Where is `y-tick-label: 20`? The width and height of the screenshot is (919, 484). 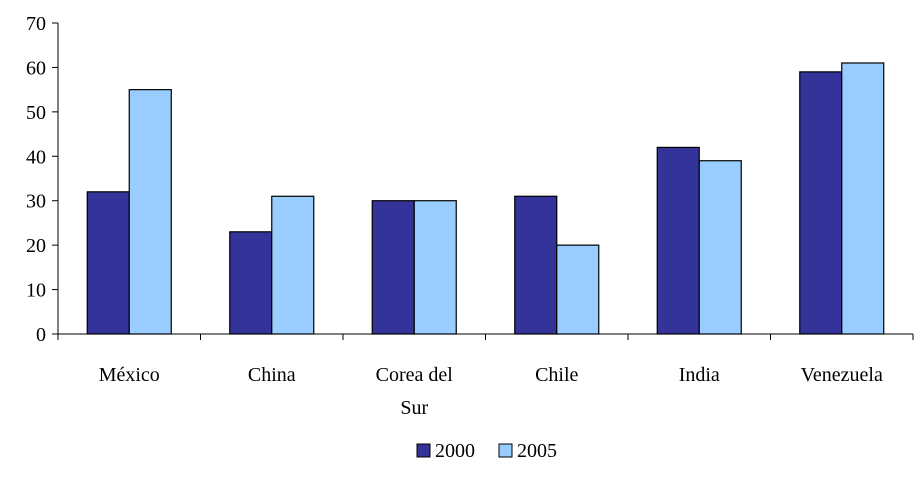
y-tick-label: 20 is located at coordinates (36, 246).